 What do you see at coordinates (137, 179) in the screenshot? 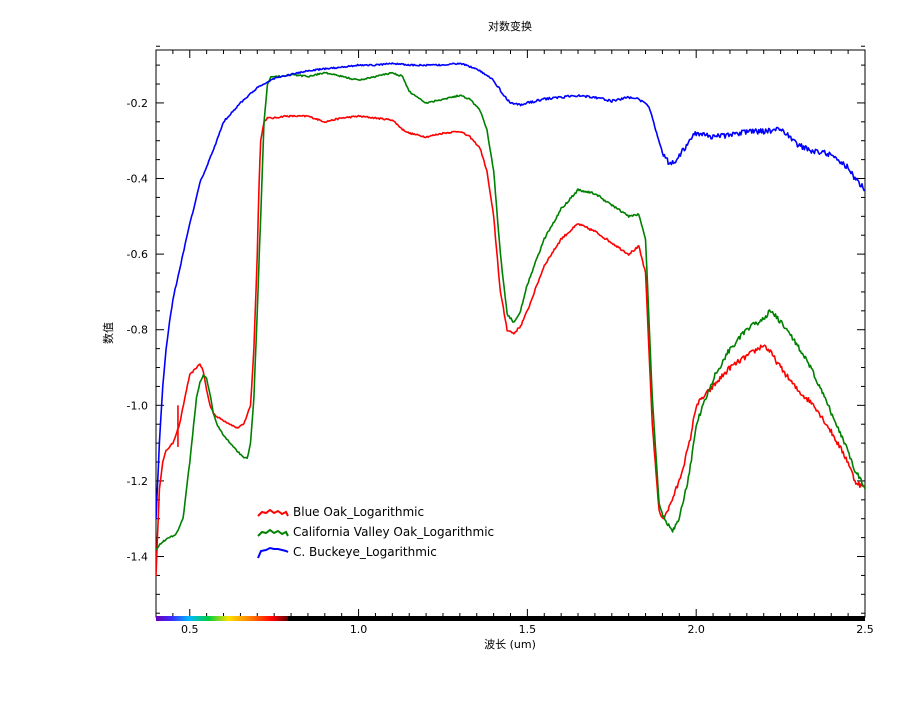
I see `y-tick-label: -0.4` at bounding box center [137, 179].